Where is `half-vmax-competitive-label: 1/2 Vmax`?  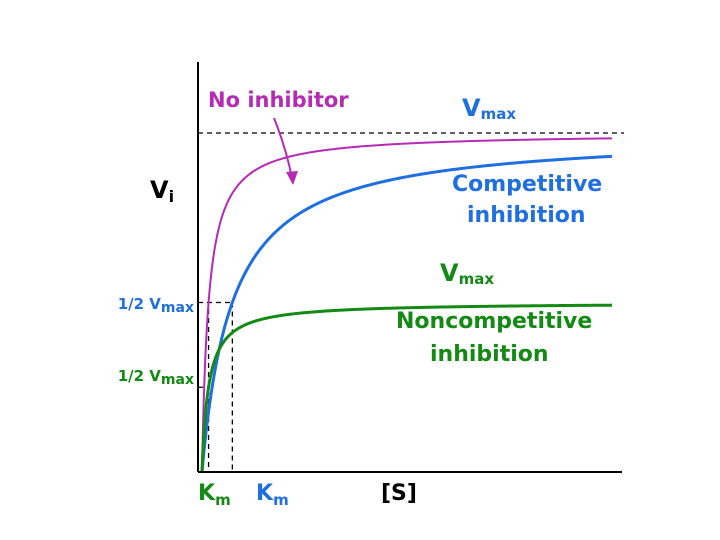 half-vmax-competitive-label: 1/2 Vmax is located at coordinates (156, 305).